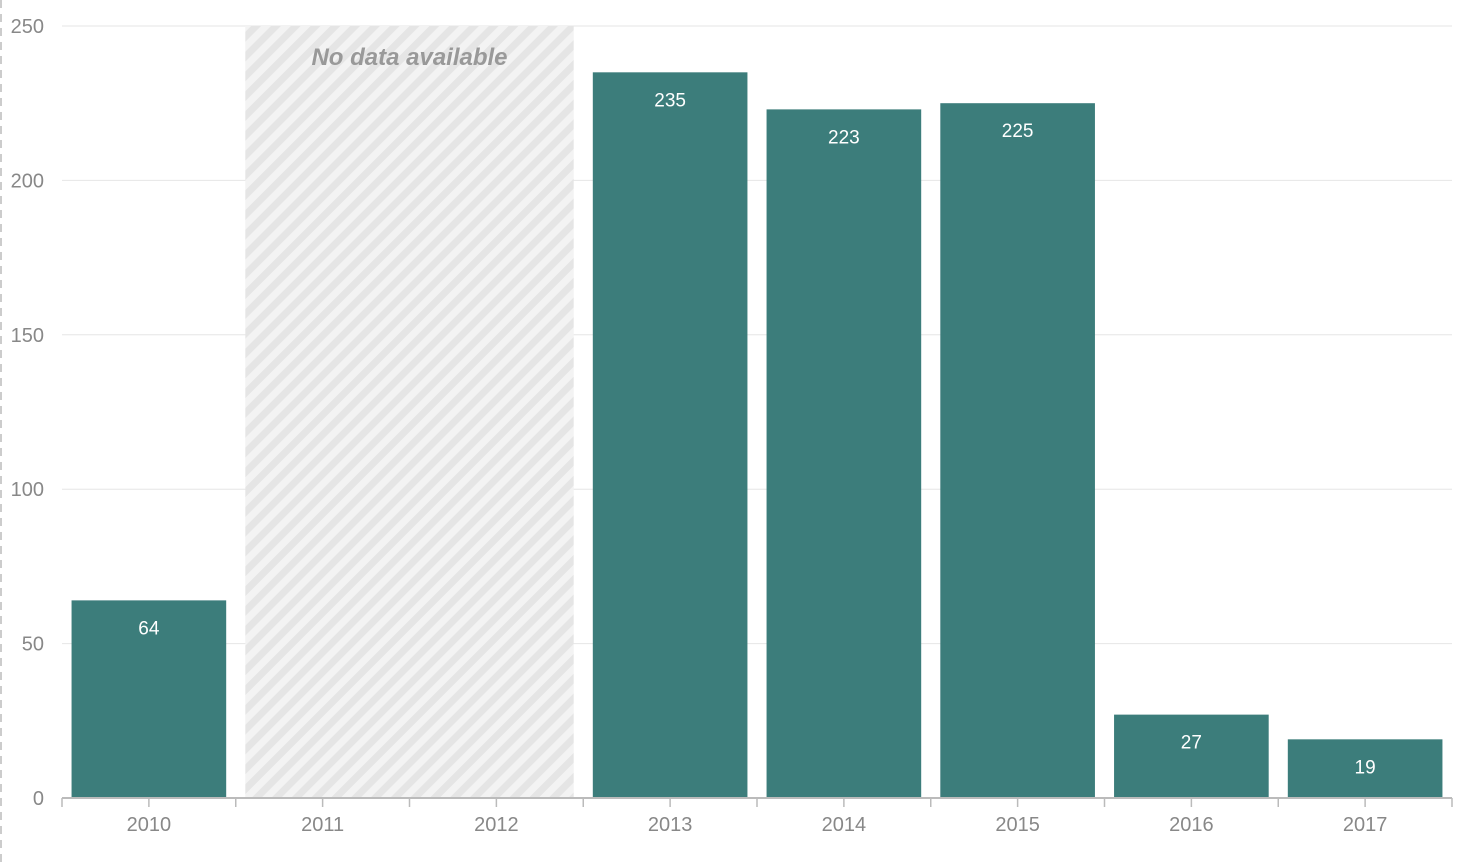 Image resolution: width=1458 pixels, height=862 pixels. What do you see at coordinates (670, 100) in the screenshot?
I see `bar-value-label: 235` at bounding box center [670, 100].